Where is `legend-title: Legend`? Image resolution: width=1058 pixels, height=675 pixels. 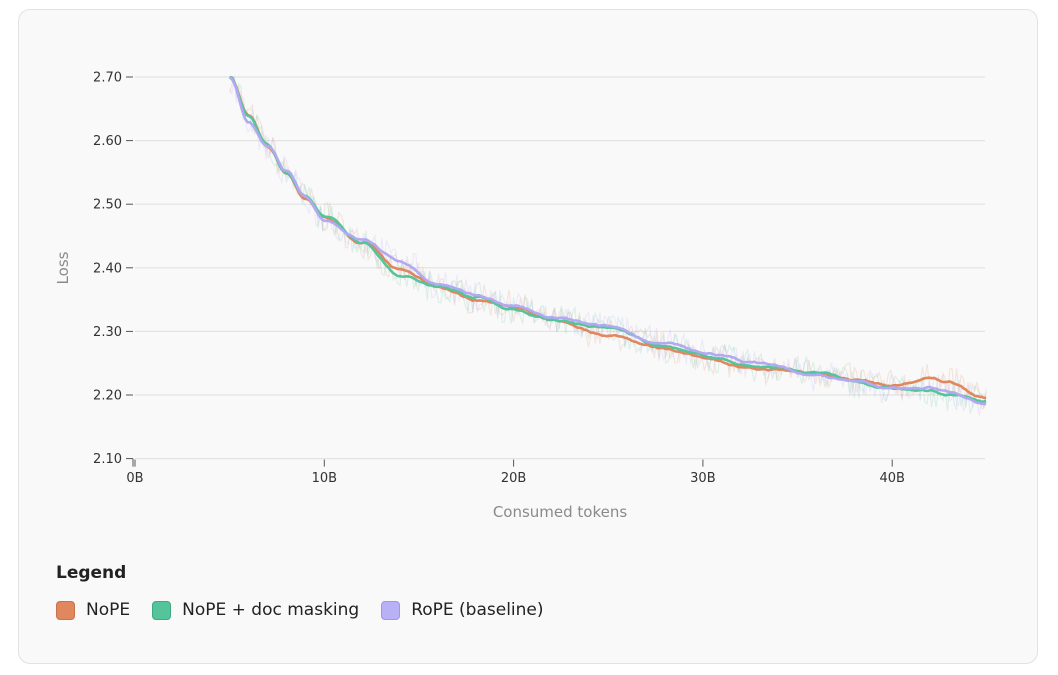
legend-title: Legend is located at coordinates (91, 573).